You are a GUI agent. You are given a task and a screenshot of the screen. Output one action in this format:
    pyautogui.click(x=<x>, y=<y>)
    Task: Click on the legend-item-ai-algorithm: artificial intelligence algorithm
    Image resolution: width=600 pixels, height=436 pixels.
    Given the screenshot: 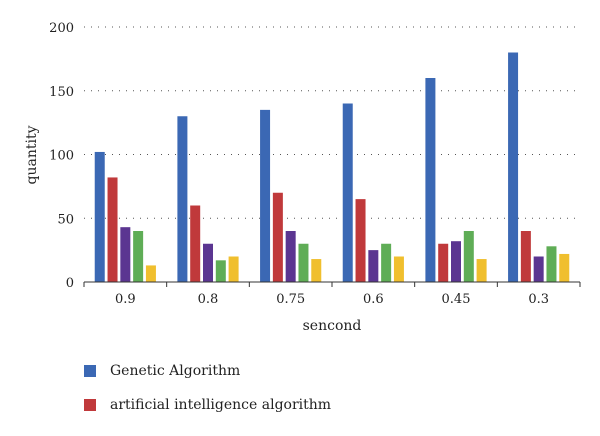 What is the action you would take?
    pyautogui.click(x=207, y=405)
    